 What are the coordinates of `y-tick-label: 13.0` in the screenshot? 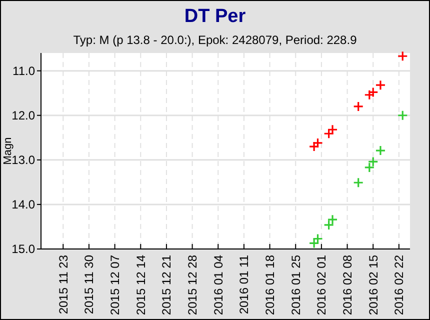 It's located at (24, 160).